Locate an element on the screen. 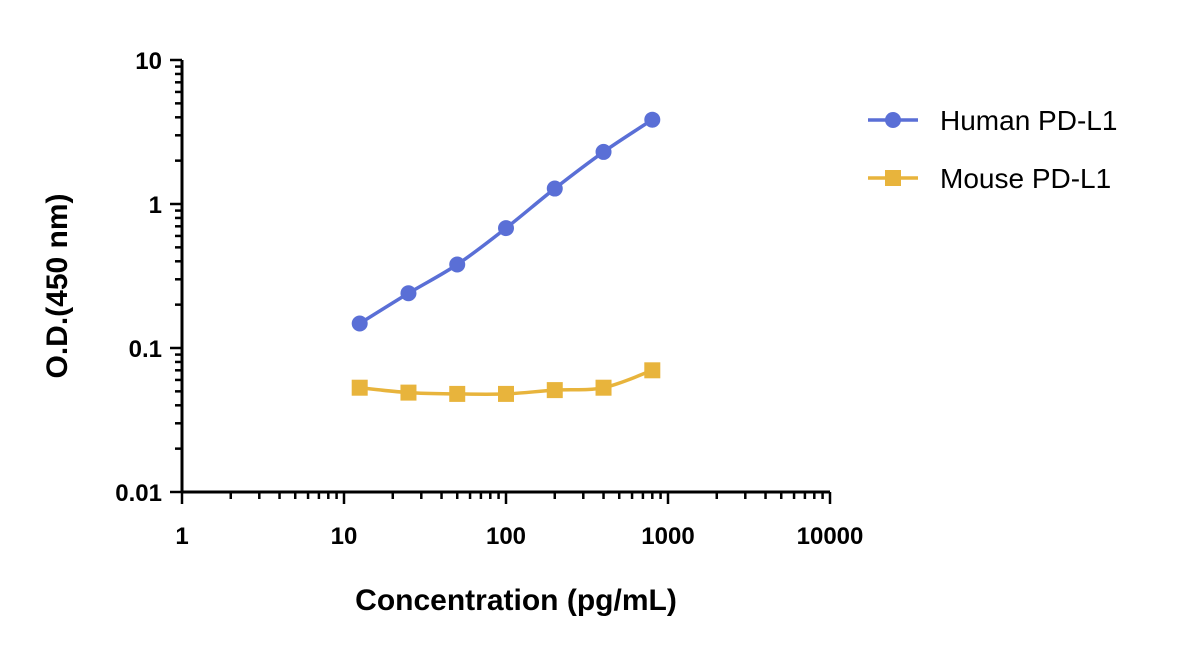  legend-item-mouse-pd-l1: Mouse PD-L1 is located at coordinates (989, 178).